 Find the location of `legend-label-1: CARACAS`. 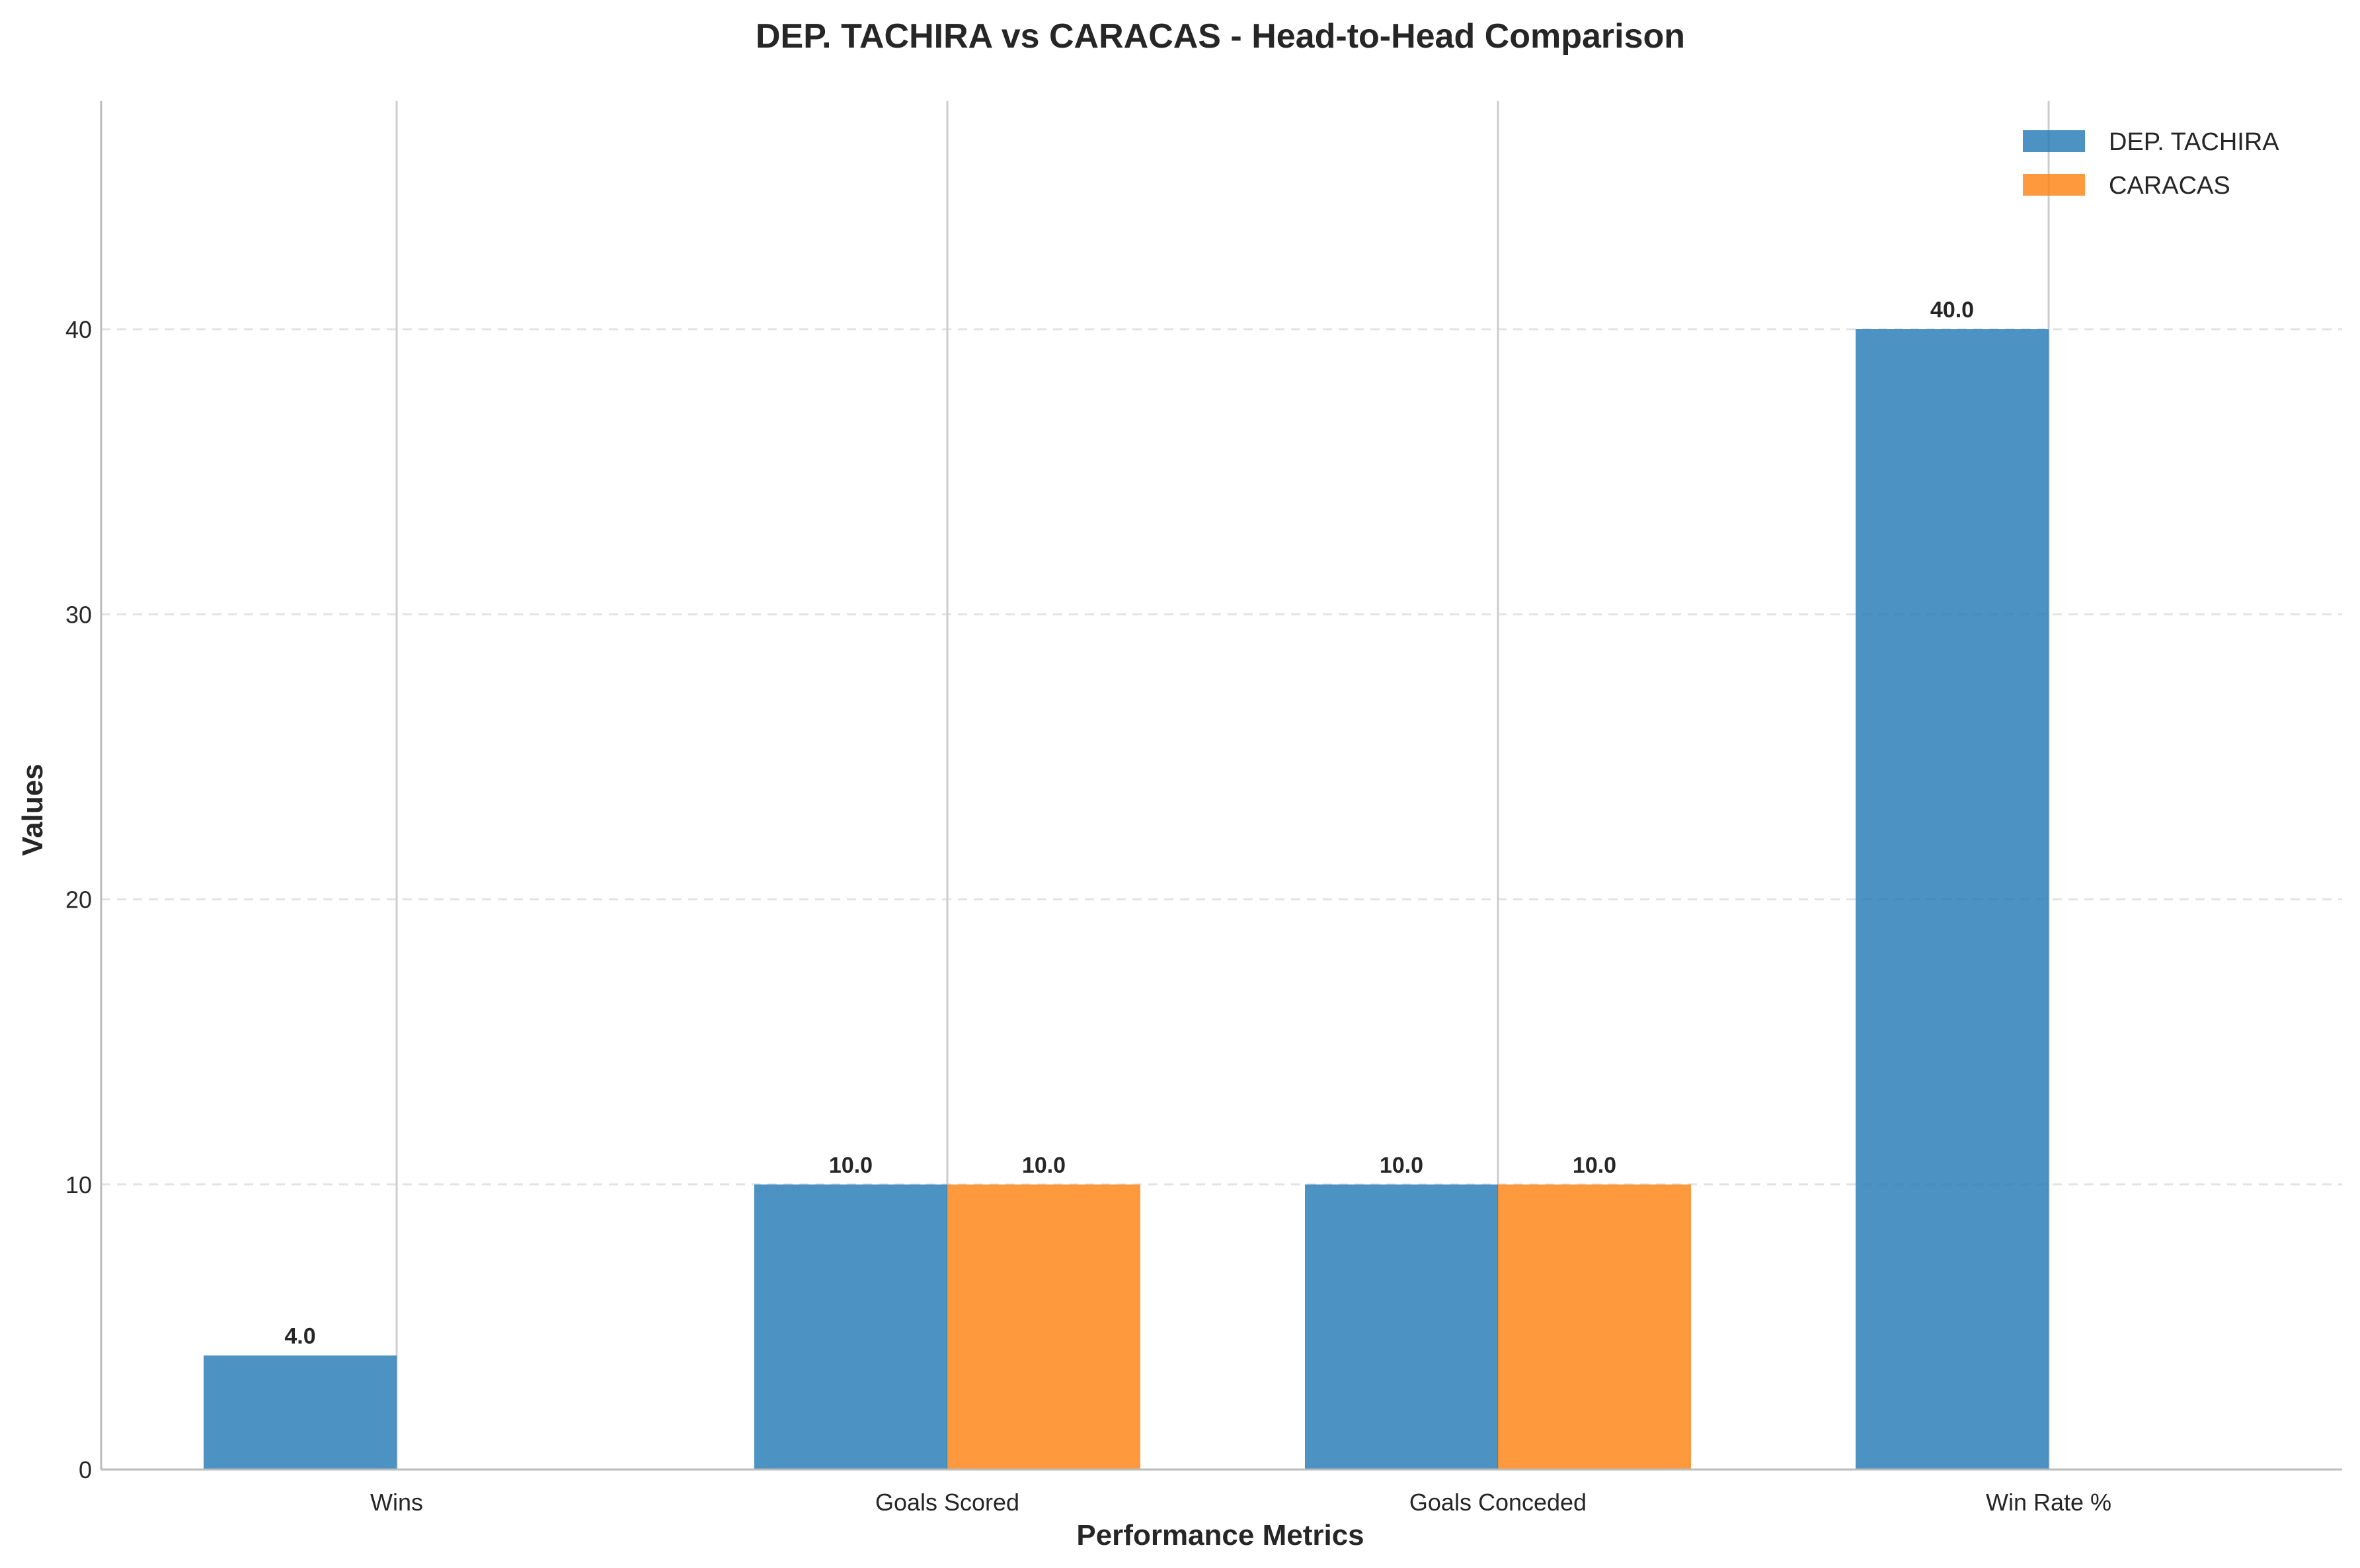

legend-label-1: CARACAS is located at coordinates (2169, 186).